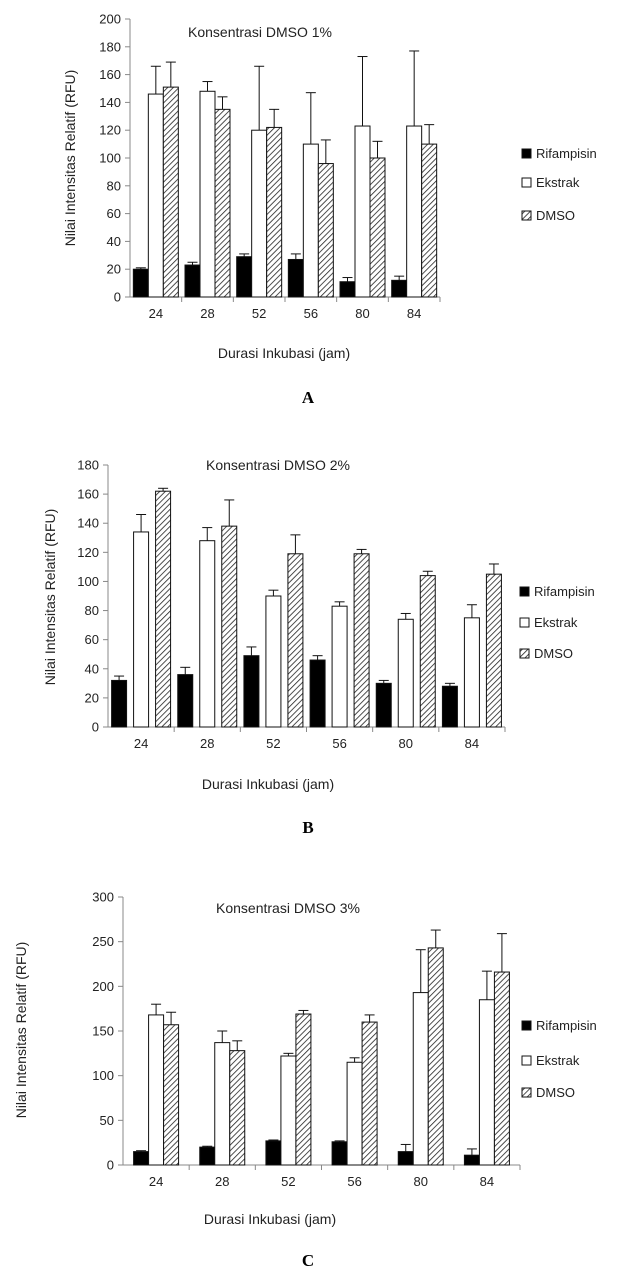 Image resolution: width=621 pixels, height=1277 pixels. Describe the element at coordinates (260, 32) in the screenshot. I see `chart-title: Konsentrasi DMSO 1%` at that location.